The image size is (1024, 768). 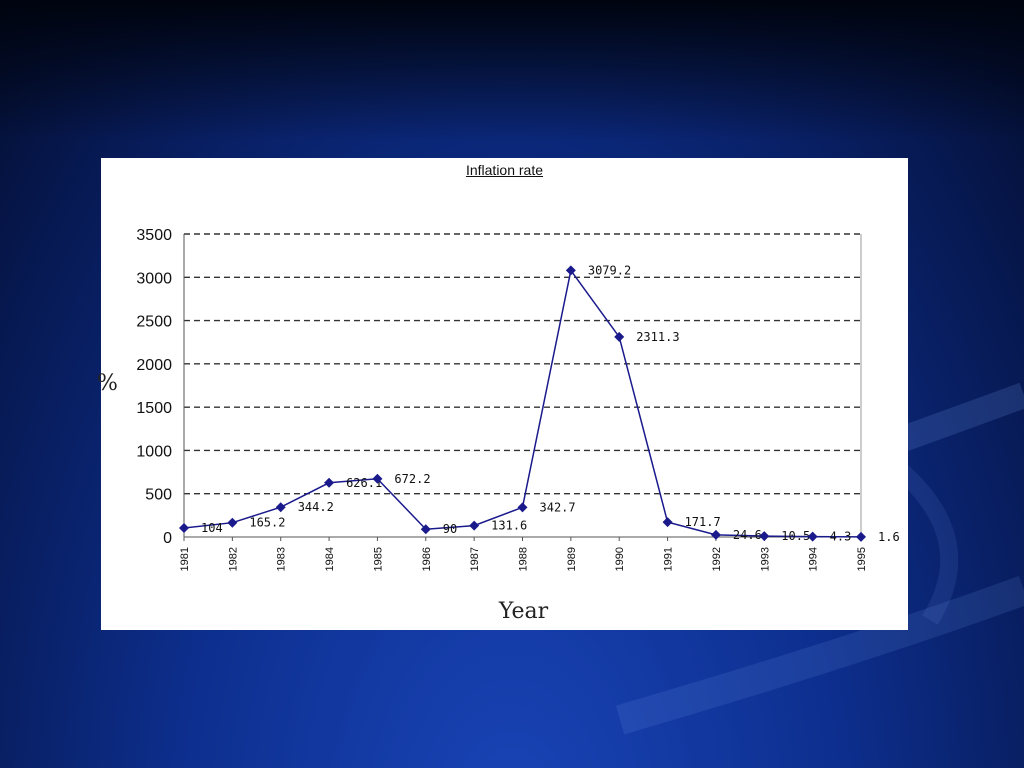 I want to click on y-tick-label: 2500, so click(x=154, y=322).